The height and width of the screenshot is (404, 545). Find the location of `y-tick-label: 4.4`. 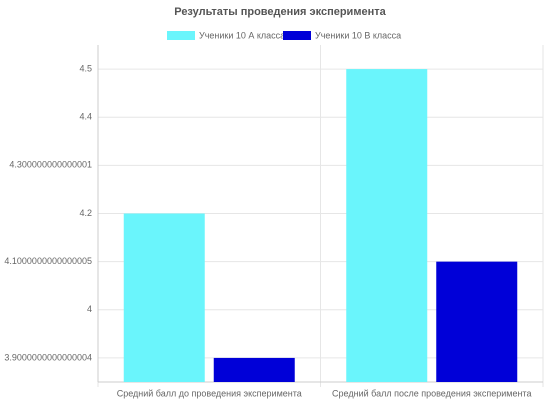

y-tick-label: 4.4 is located at coordinates (85, 117).